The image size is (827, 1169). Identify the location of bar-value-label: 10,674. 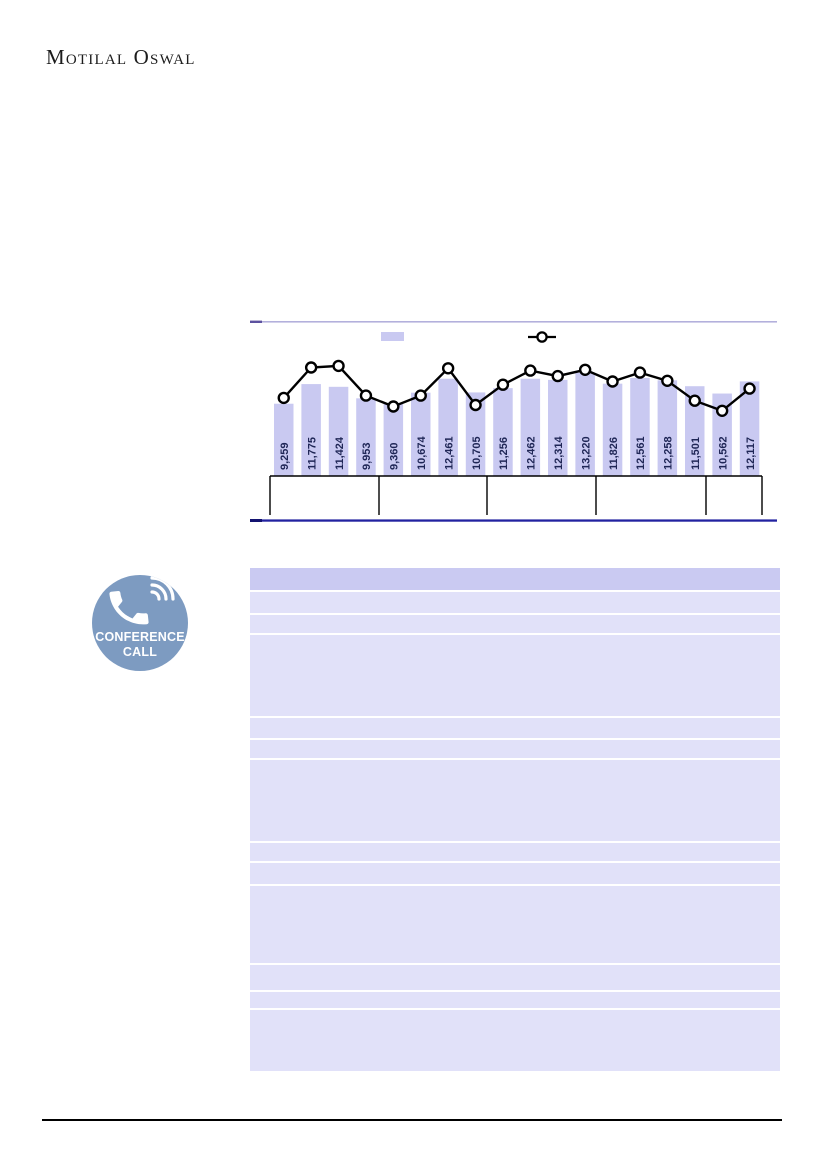
(422, 452).